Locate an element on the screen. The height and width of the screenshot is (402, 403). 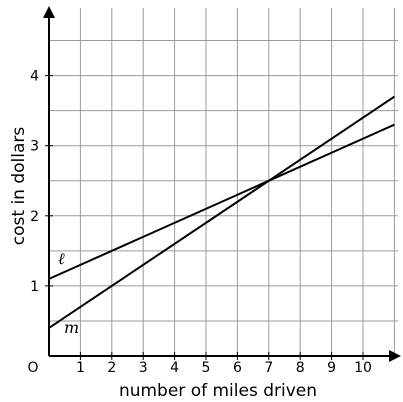
y-tick-label: 3 is located at coordinates (34, 147).